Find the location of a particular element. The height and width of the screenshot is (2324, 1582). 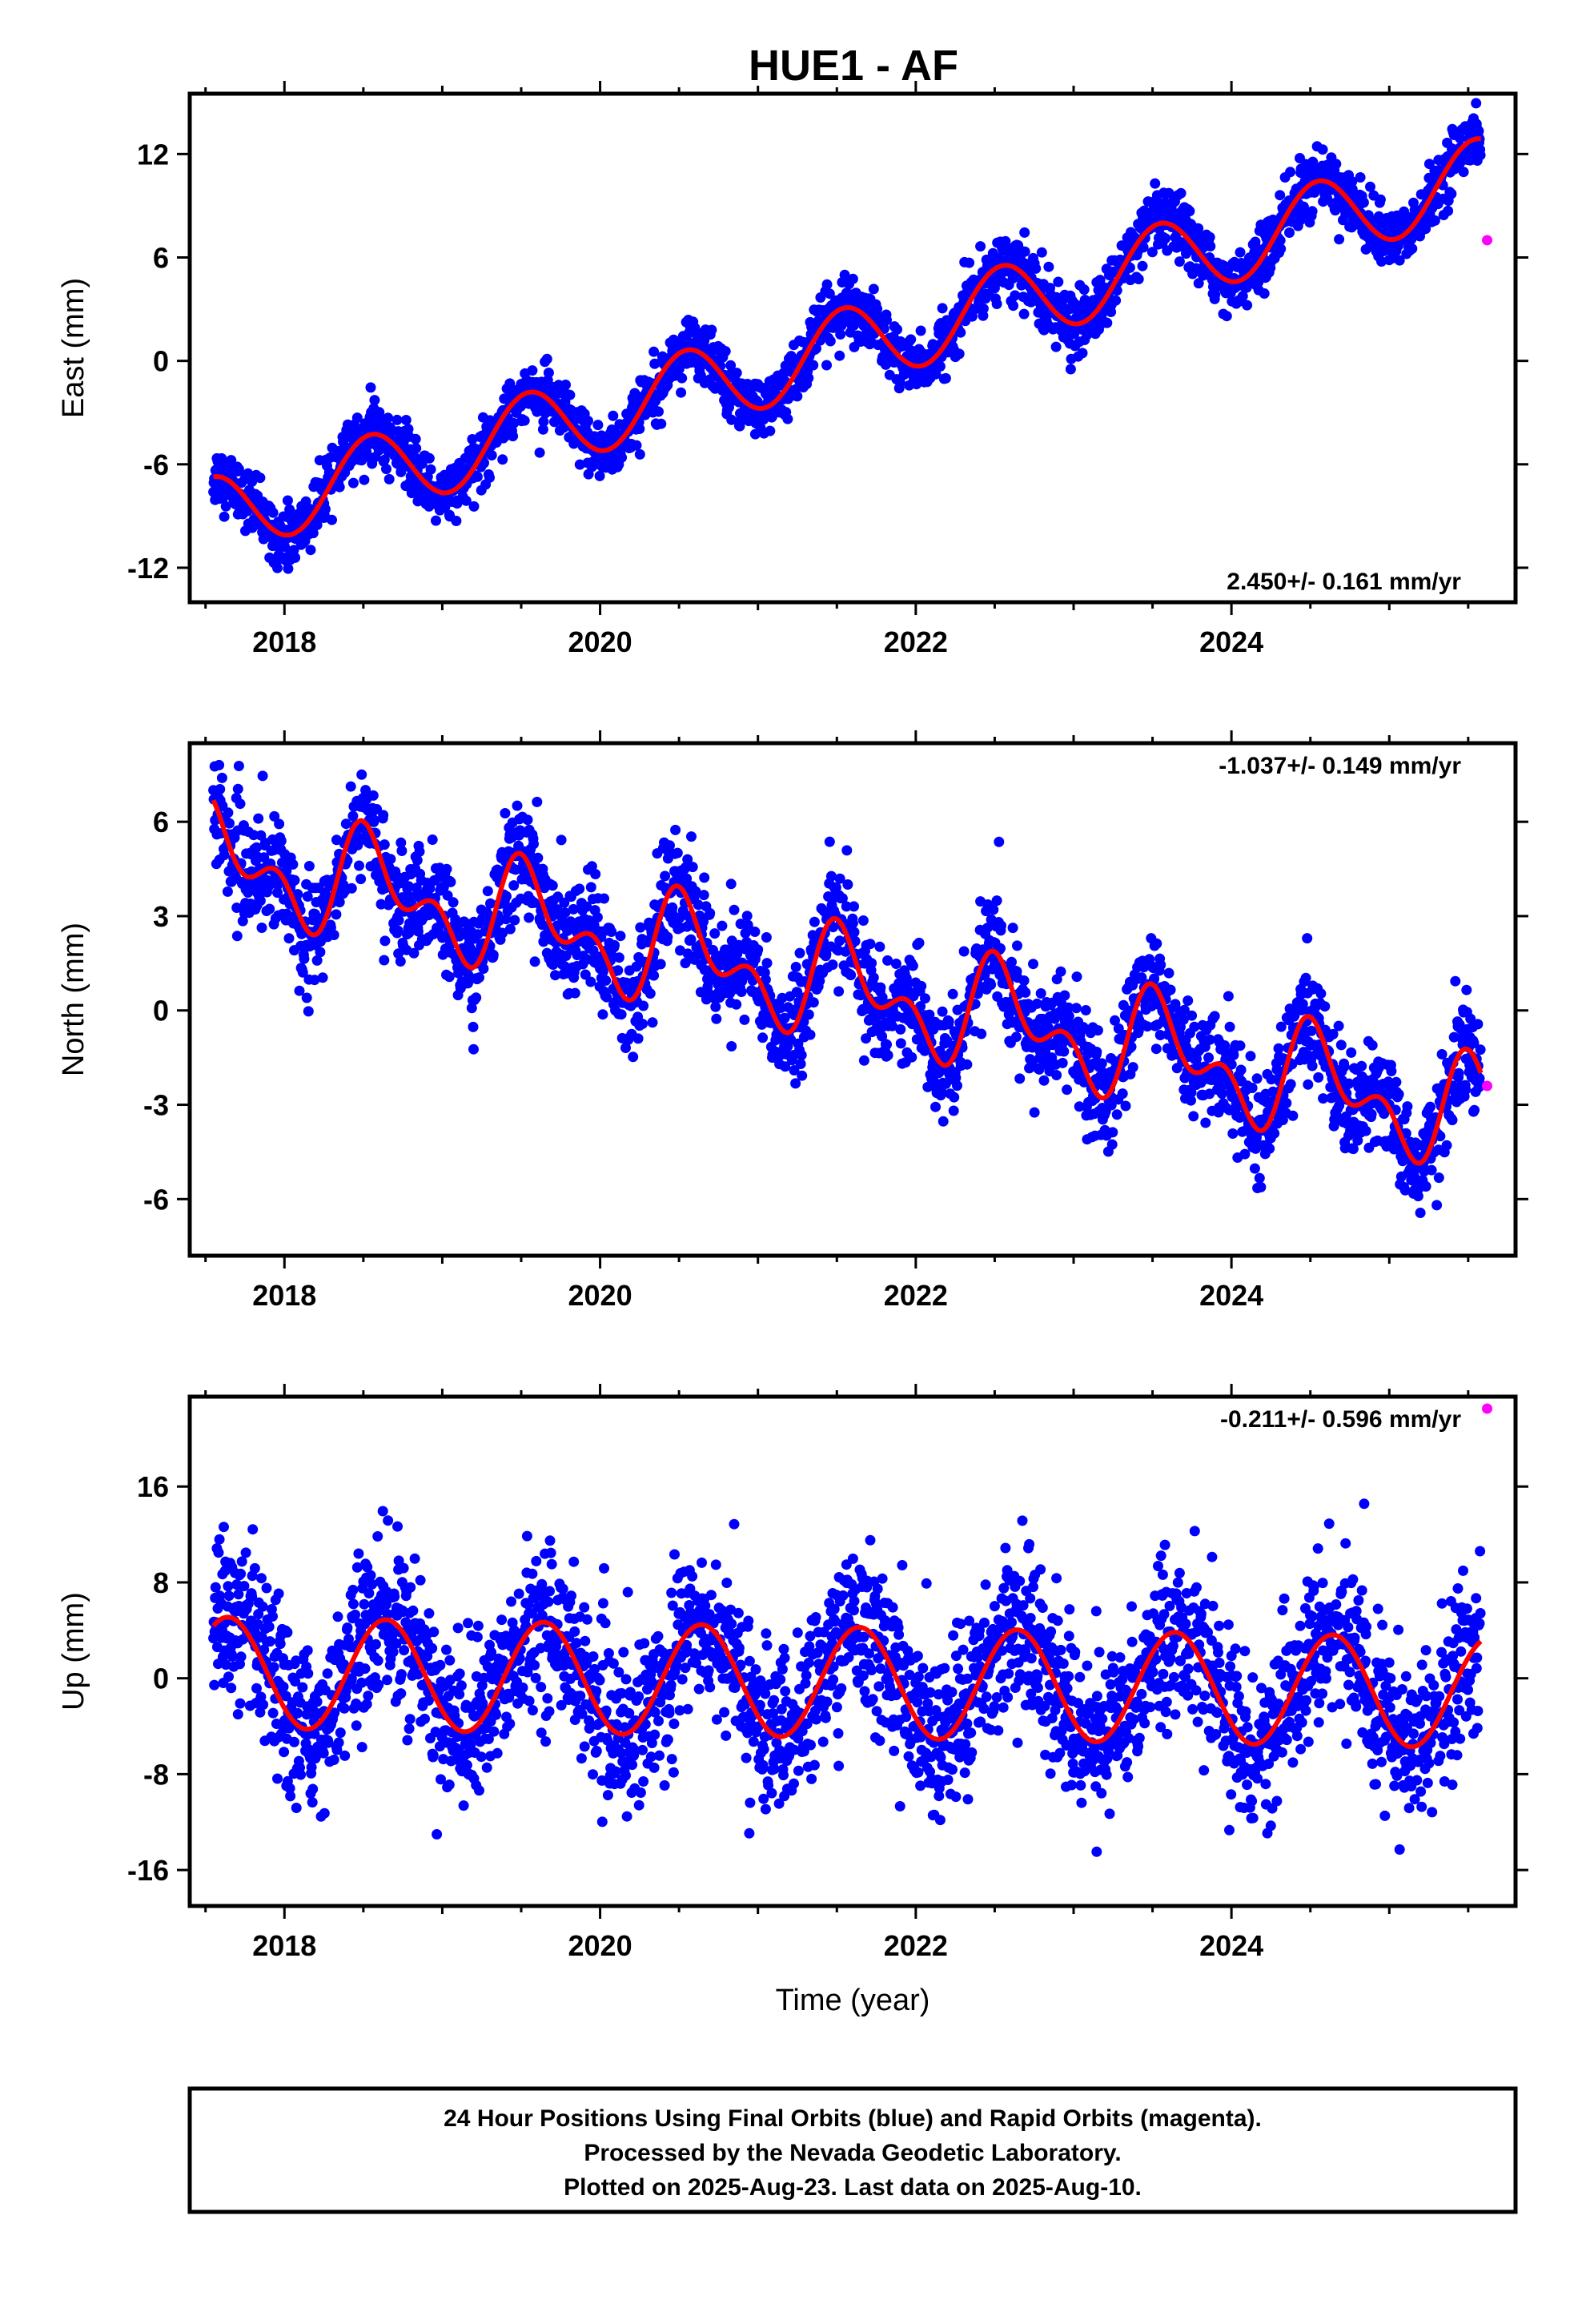

east-model-curve is located at coordinates (847, 337).